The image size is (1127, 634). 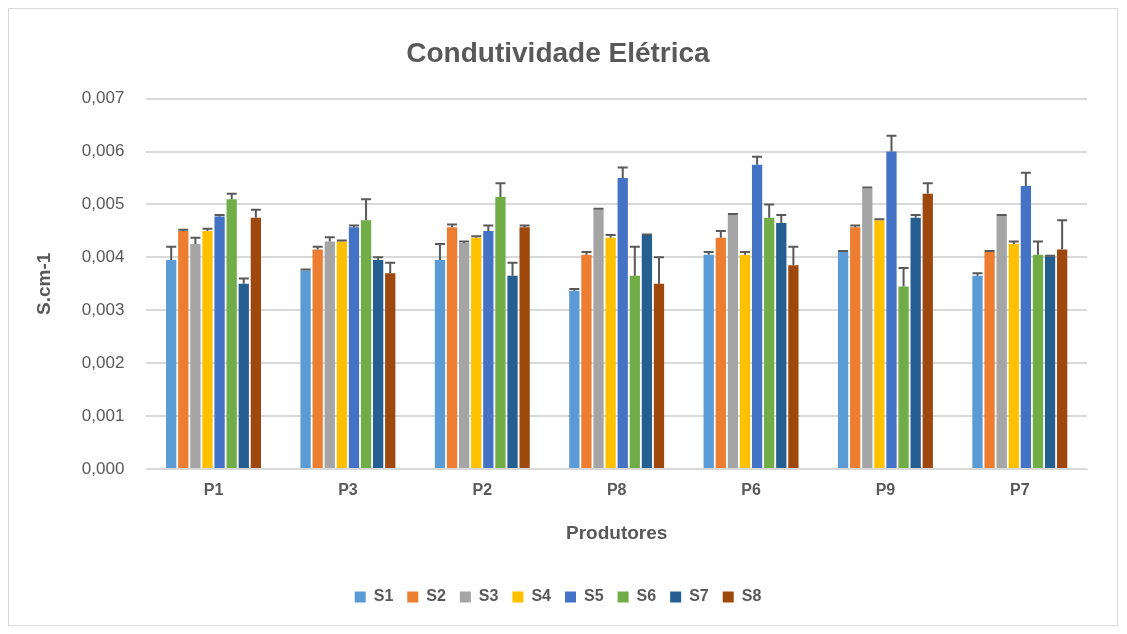 What do you see at coordinates (103, 98) in the screenshot?
I see `y-tick-label: 0,007` at bounding box center [103, 98].